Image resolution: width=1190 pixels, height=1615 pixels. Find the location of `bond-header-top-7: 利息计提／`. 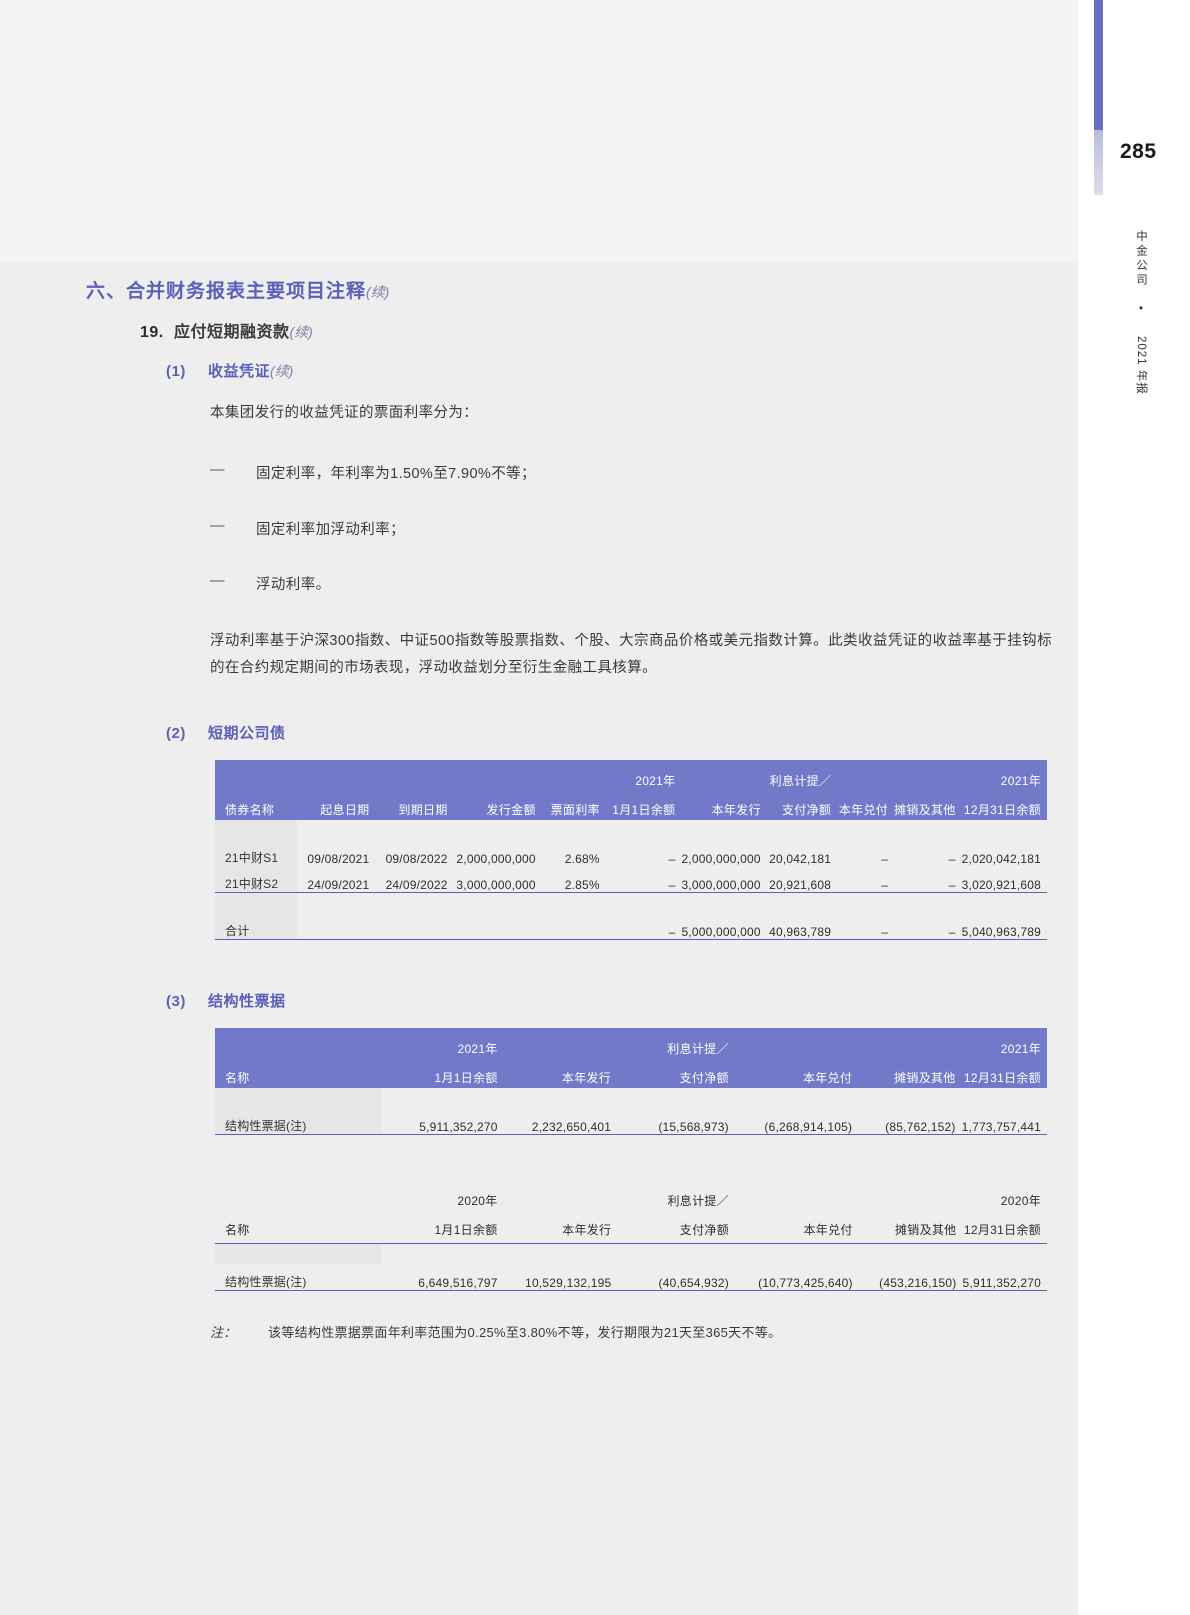

bond-header-top-7: 利息计提／ is located at coordinates (802, 775).